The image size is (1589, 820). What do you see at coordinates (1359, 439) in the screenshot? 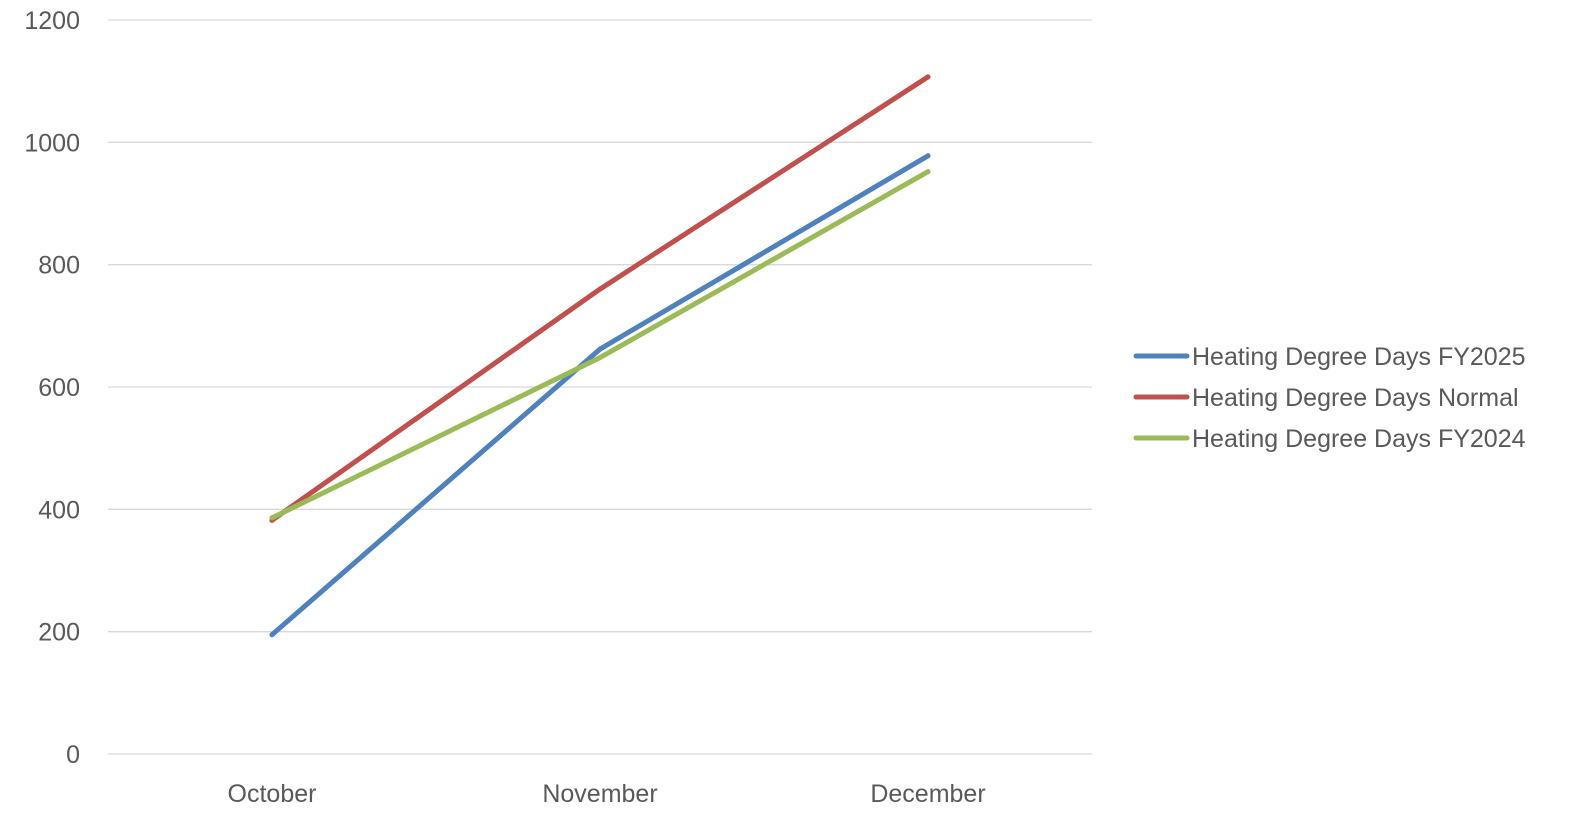
I see `legend-label-3: Heating Degree Days FY2024` at bounding box center [1359, 439].